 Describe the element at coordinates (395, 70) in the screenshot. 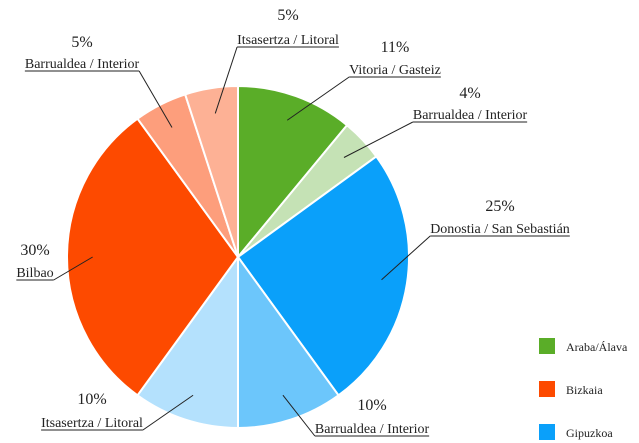

I see `slice-label: Vitoria / Gasteiz` at that location.